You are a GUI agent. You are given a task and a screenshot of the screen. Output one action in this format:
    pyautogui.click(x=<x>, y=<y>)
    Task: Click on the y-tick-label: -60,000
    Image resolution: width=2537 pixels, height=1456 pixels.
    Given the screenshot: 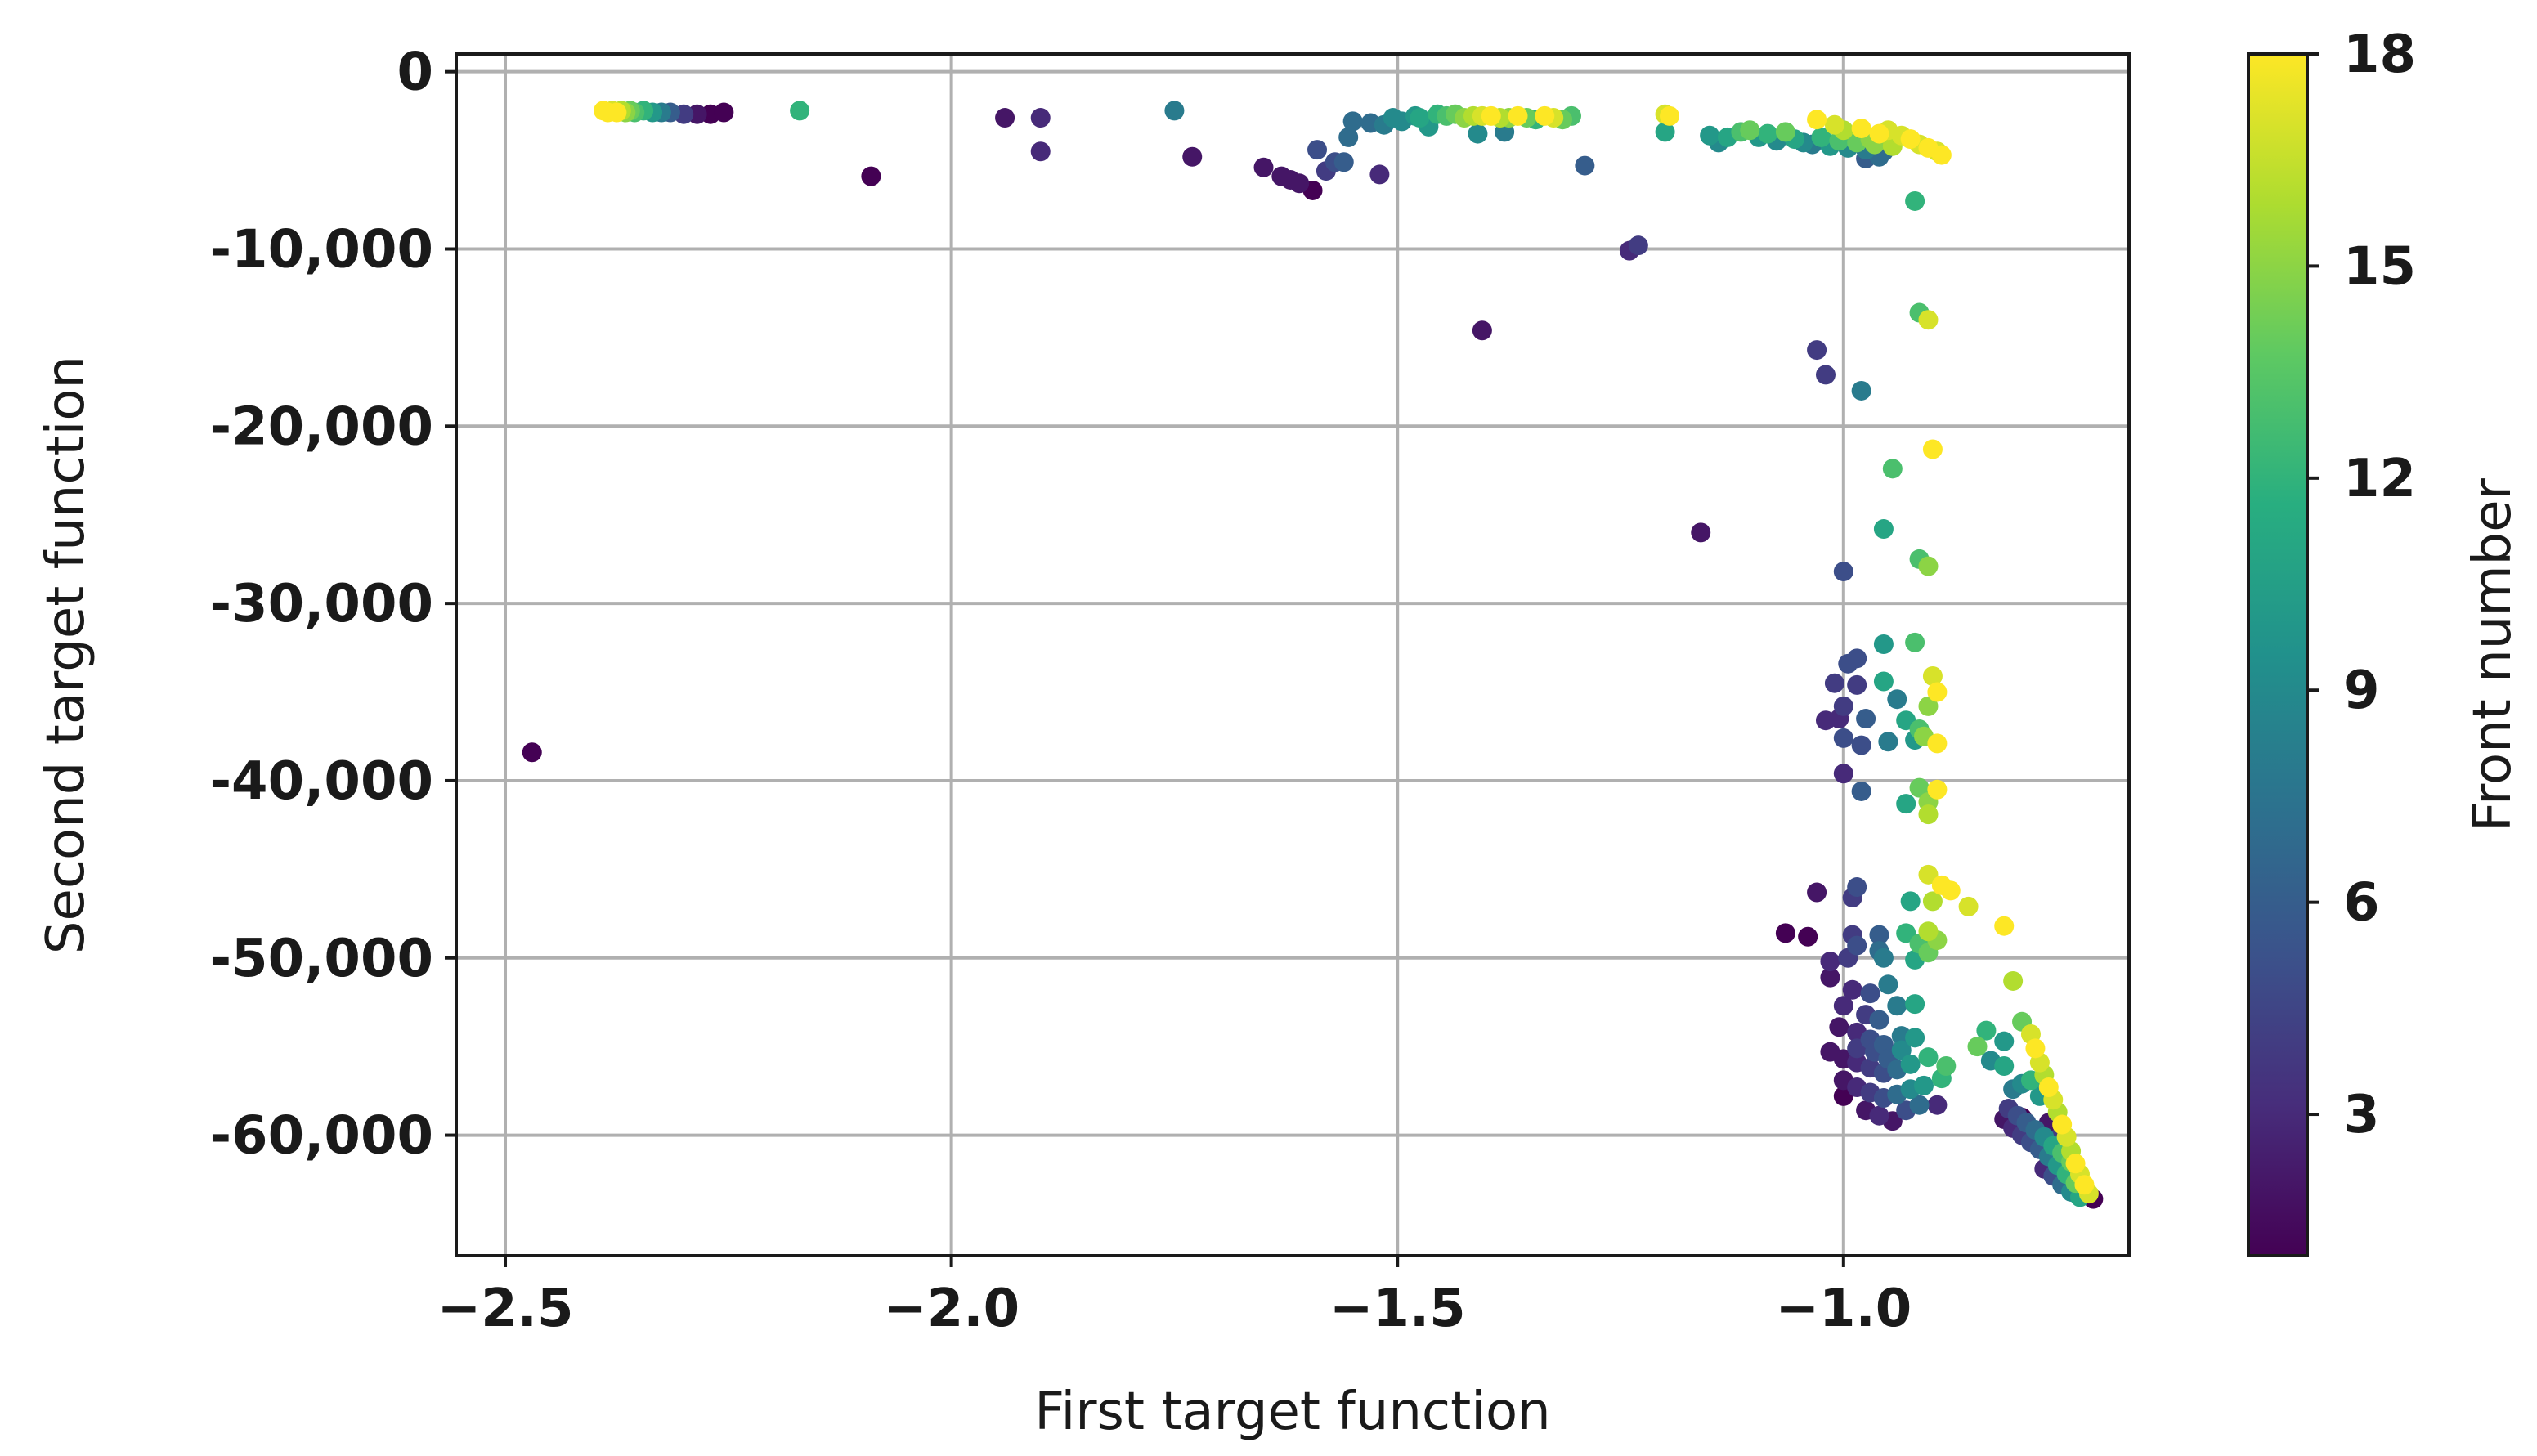 What is the action you would take?
    pyautogui.click(x=321, y=1136)
    